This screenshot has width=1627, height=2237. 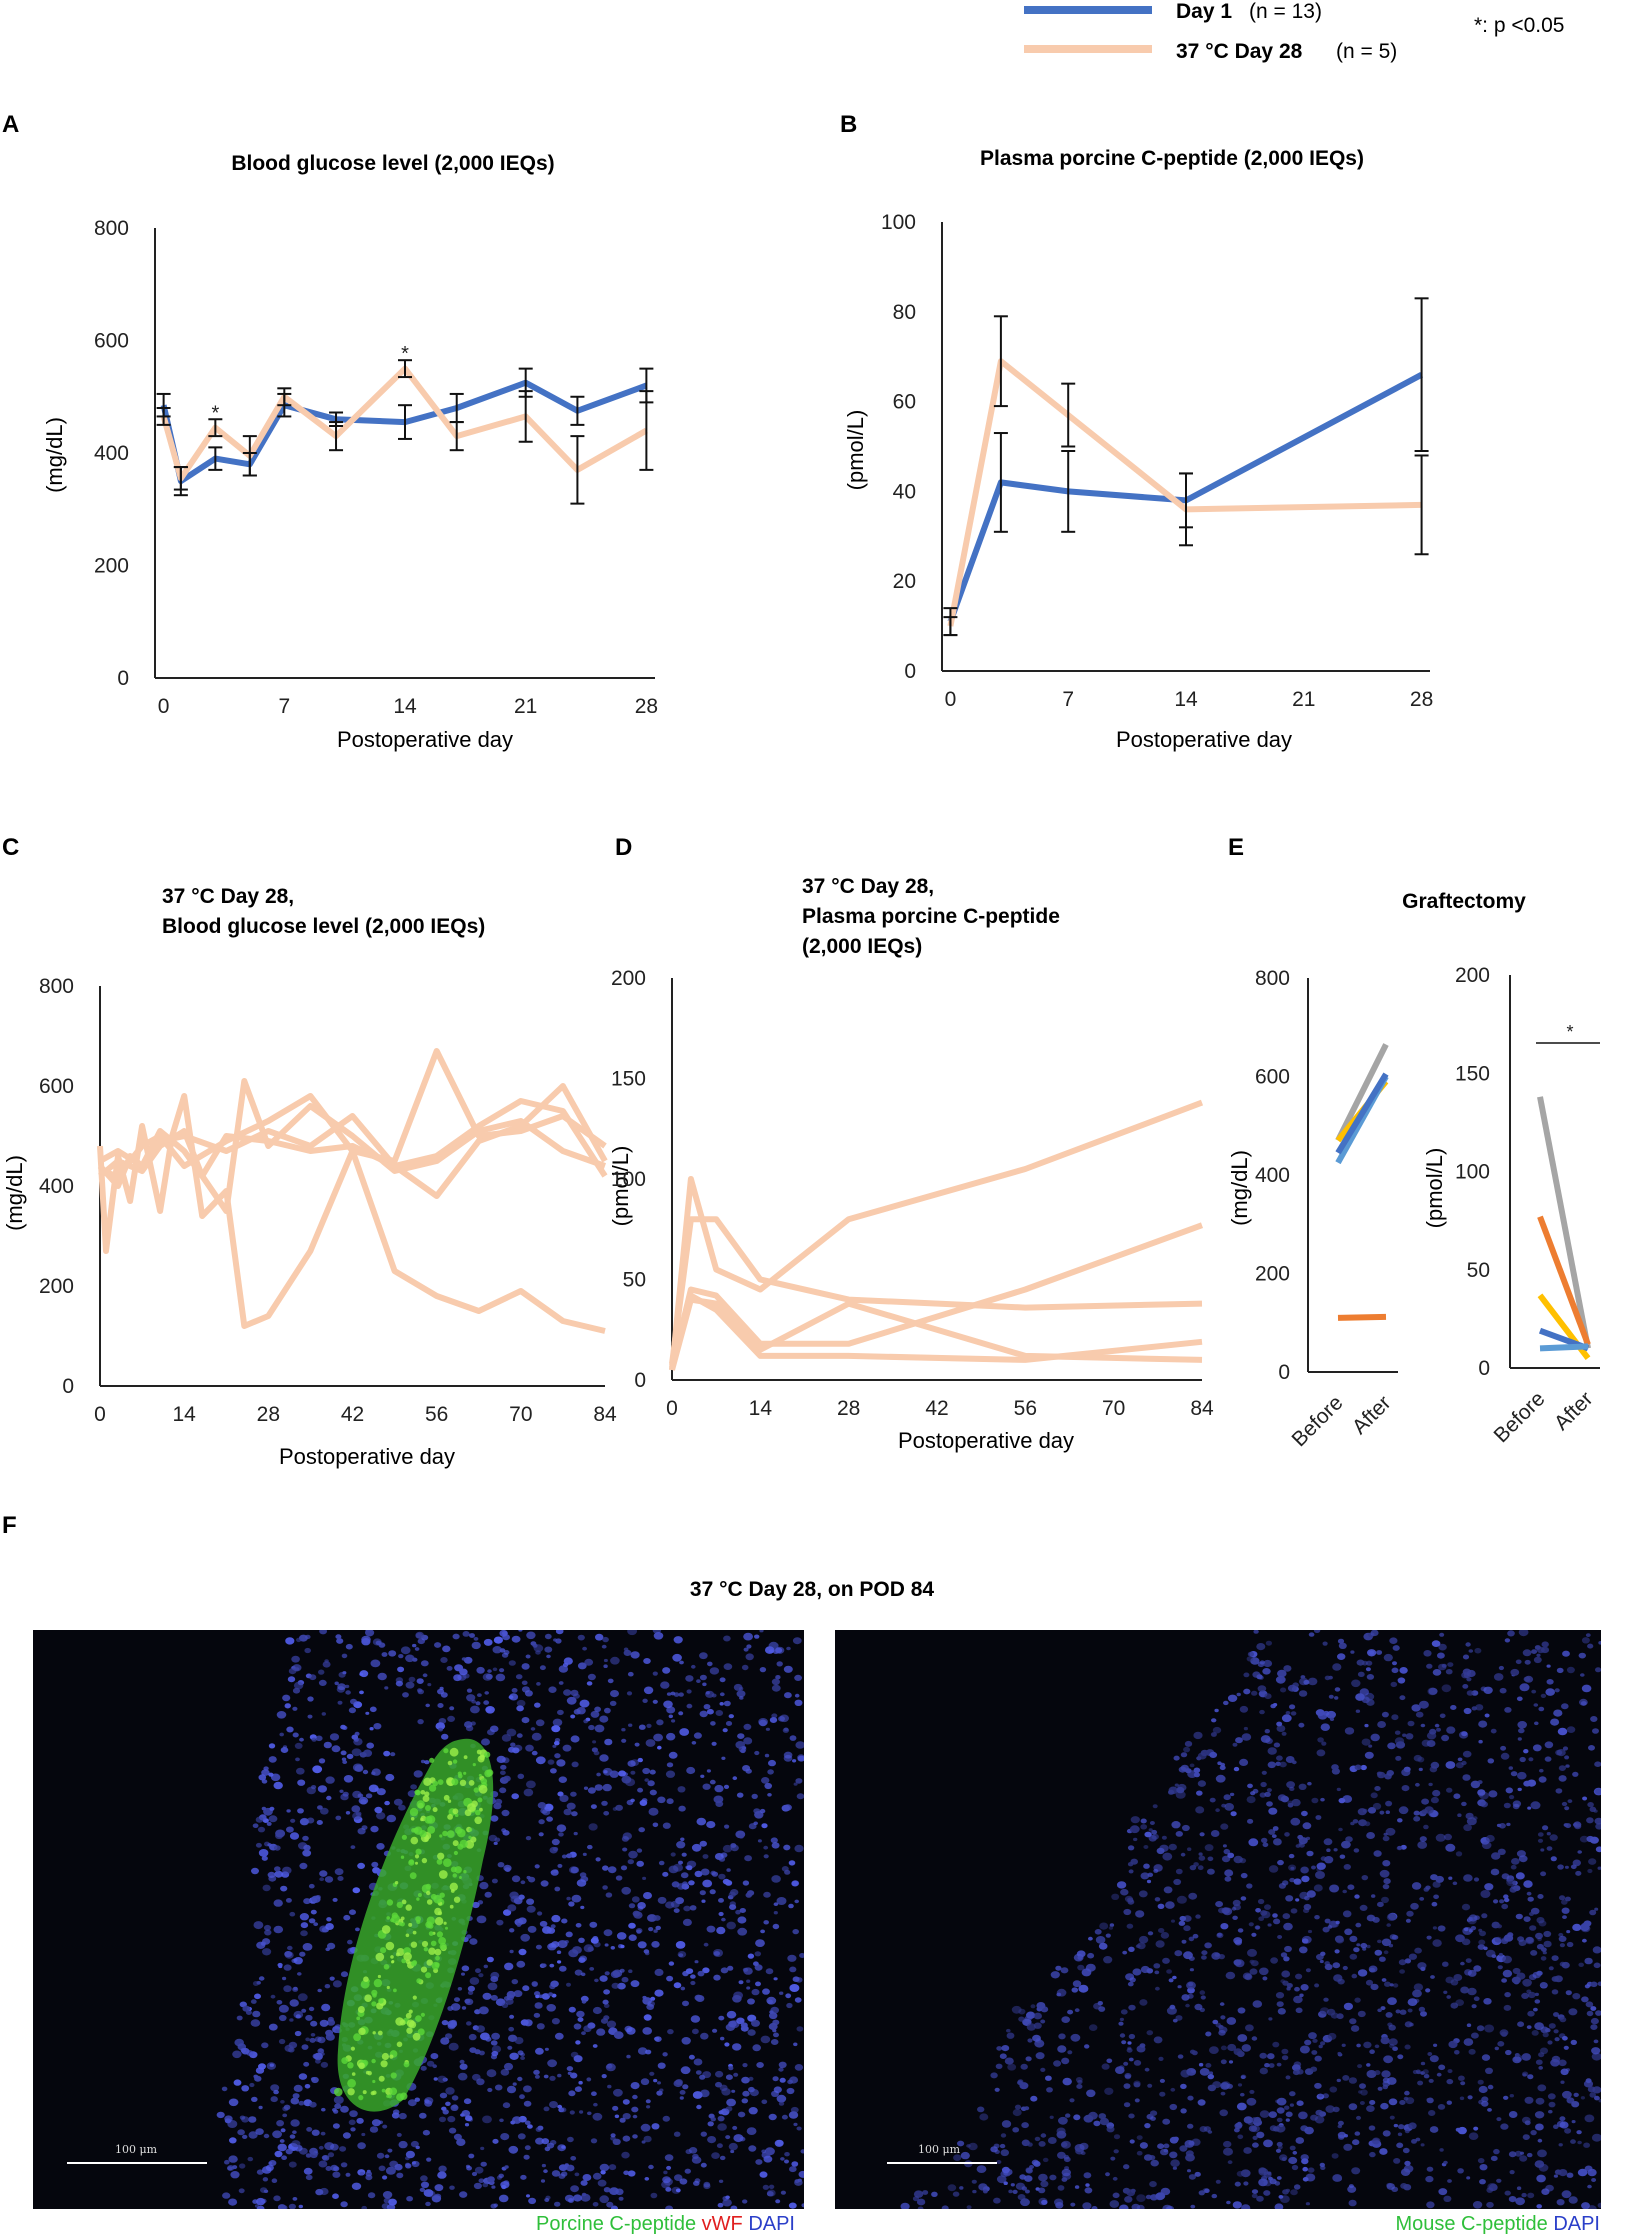 I want to click on panel-a-ytick: 400, so click(x=111, y=453).